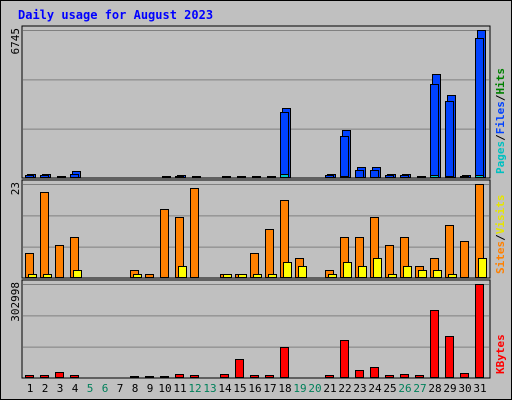 This screenshot has height=400, width=512. What do you see at coordinates (135, 388) in the screenshot?
I see `x-tick-label: 8` at bounding box center [135, 388].